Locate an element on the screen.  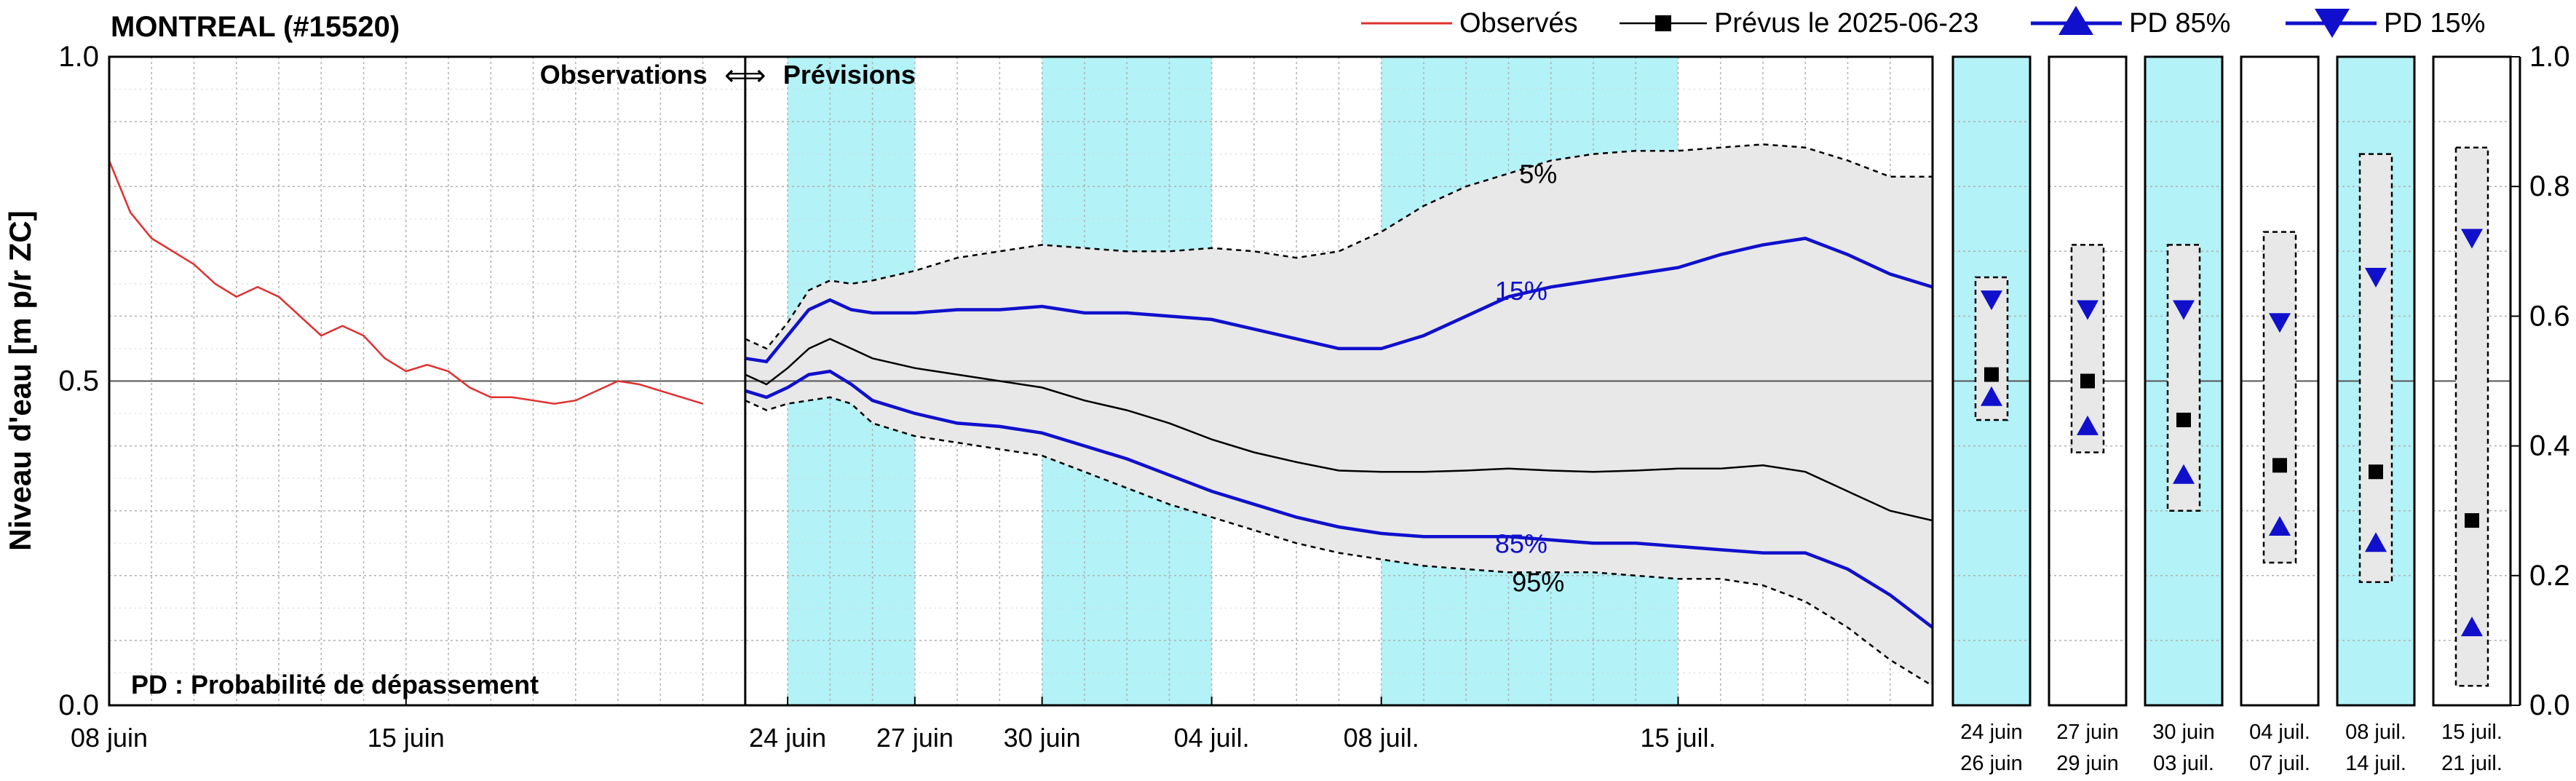
weekly-label-end: 29 juin is located at coordinates (2087, 763).